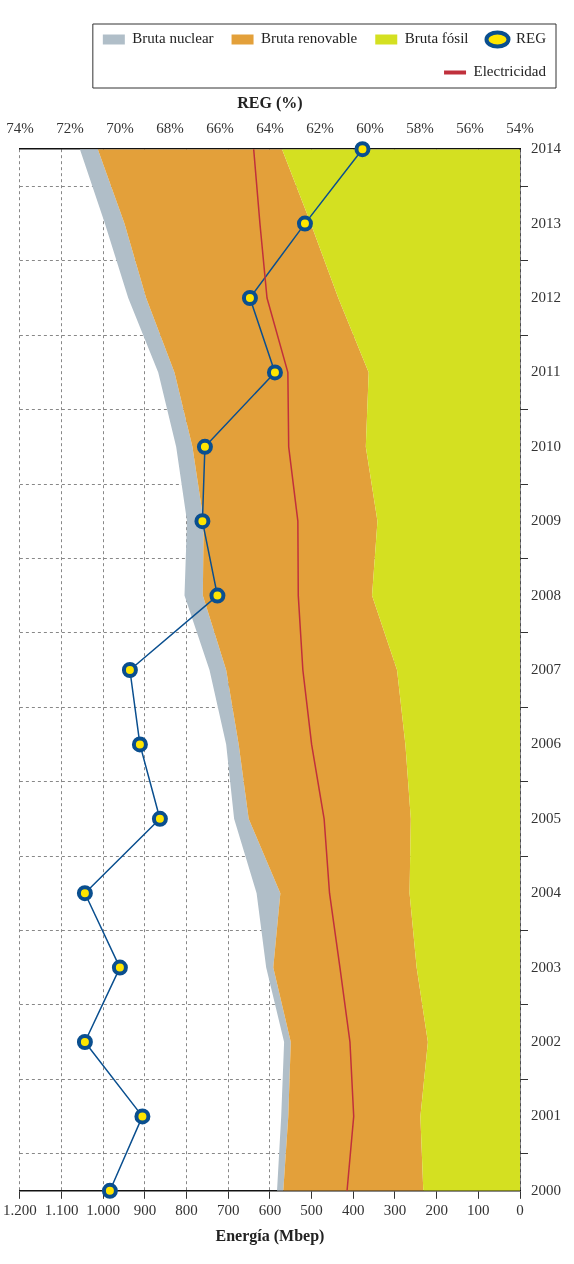 This screenshot has width=574, height=1264. What do you see at coordinates (120, 128) in the screenshot?
I see `x2-tick-label: 70%` at bounding box center [120, 128].